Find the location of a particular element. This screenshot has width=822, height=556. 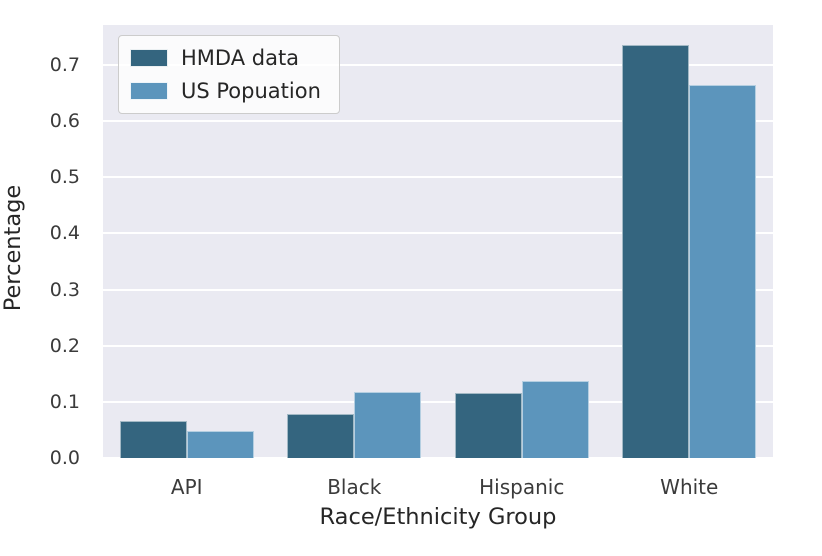

gridline-0.2 is located at coordinates (438, 345).